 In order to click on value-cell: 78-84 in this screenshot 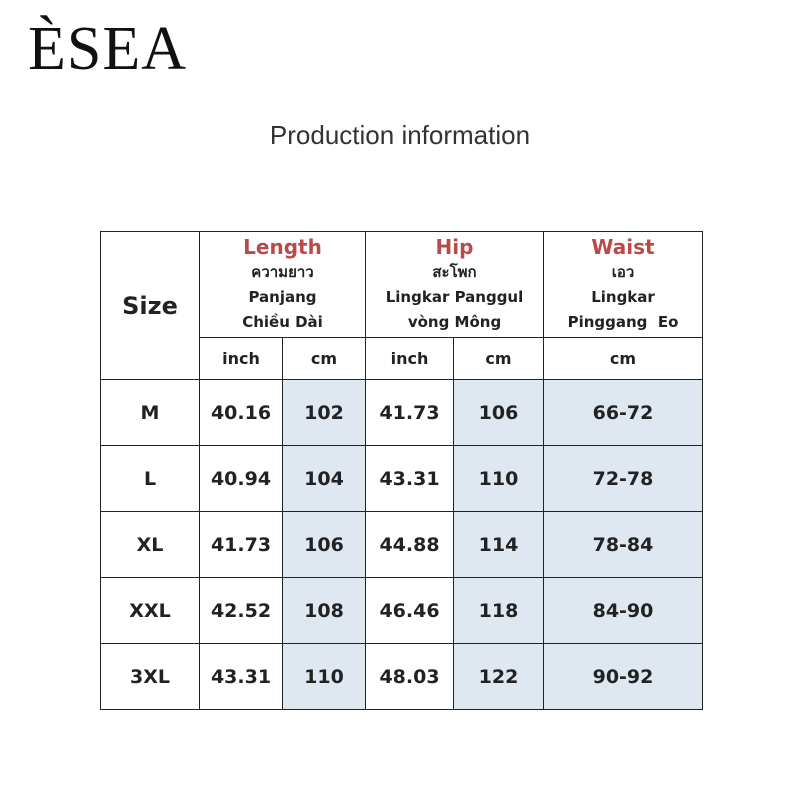, I will do `click(623, 544)`.